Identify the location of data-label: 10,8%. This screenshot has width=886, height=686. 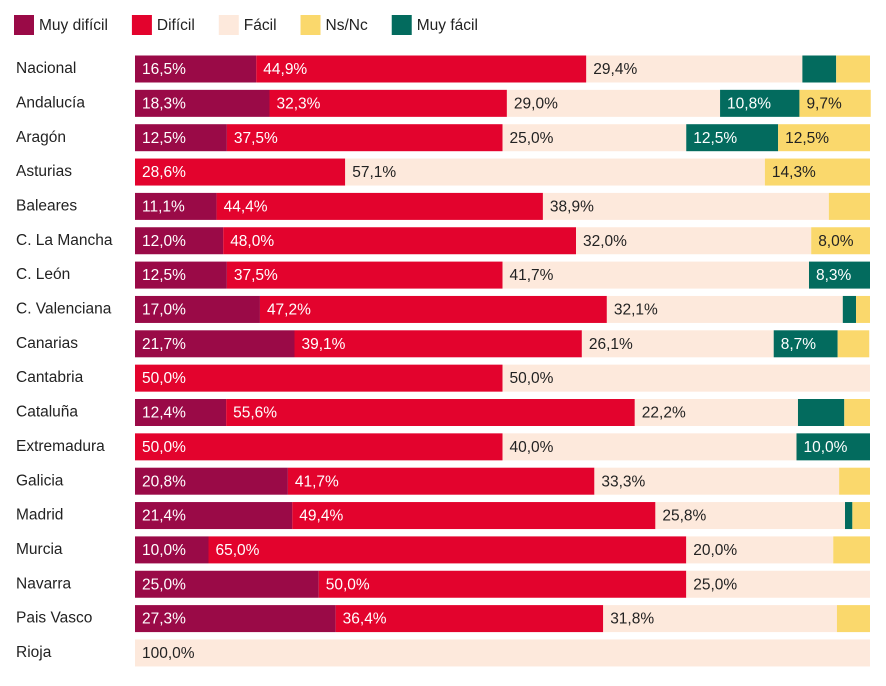
(749, 103).